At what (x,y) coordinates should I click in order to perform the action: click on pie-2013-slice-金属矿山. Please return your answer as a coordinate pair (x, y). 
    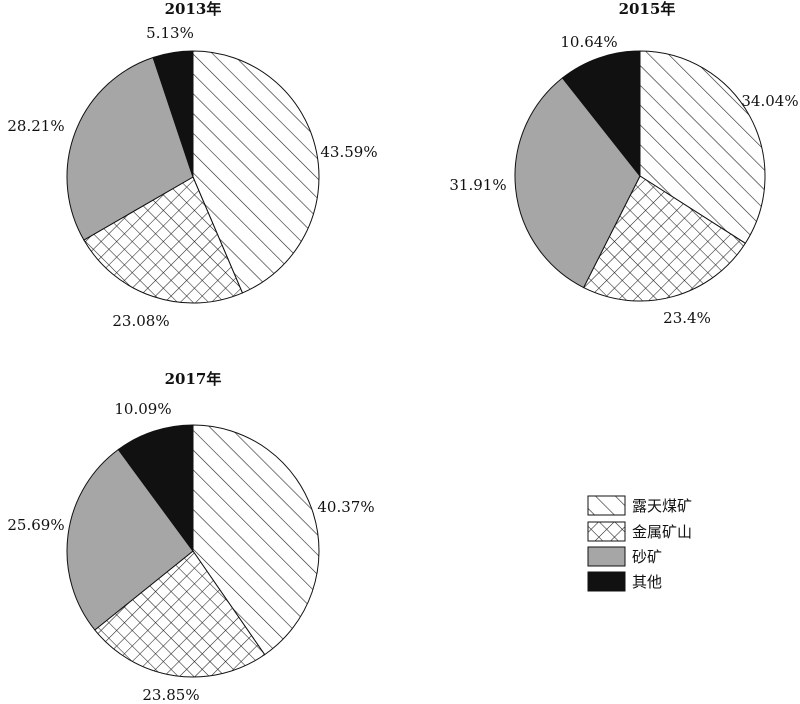
    Looking at the image, I should click on (163, 240).